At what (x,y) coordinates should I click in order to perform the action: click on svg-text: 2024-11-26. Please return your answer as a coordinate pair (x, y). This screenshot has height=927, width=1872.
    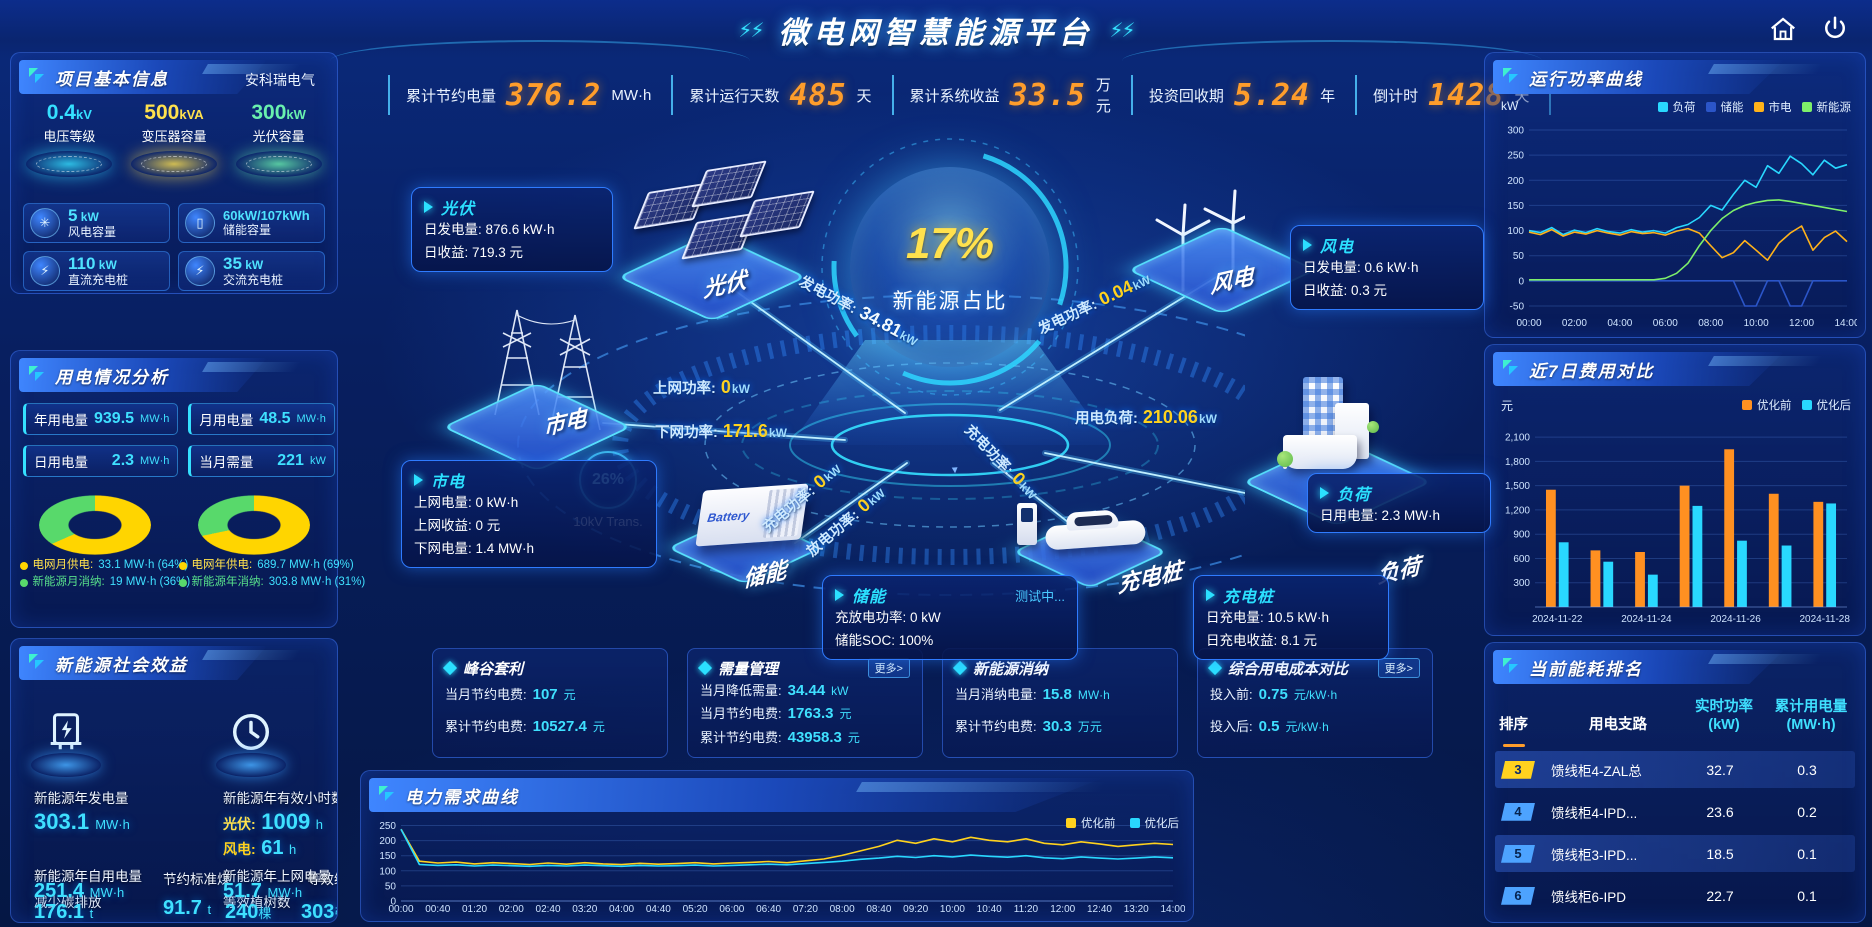
    Looking at the image, I should click on (1735, 619).